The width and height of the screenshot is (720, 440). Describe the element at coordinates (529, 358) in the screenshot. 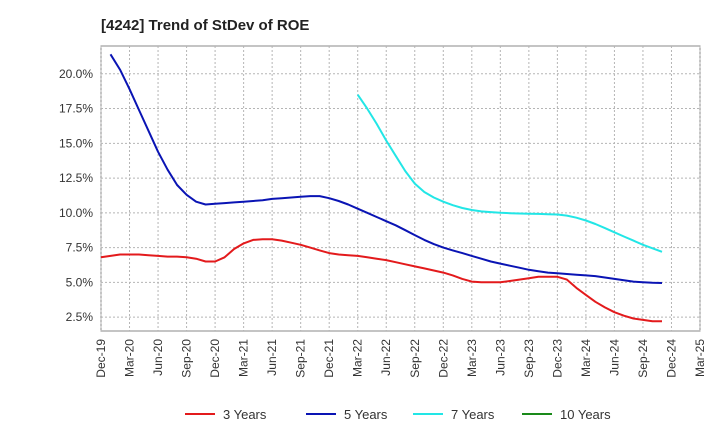

I see `x-tick-label: Sep-23` at that location.